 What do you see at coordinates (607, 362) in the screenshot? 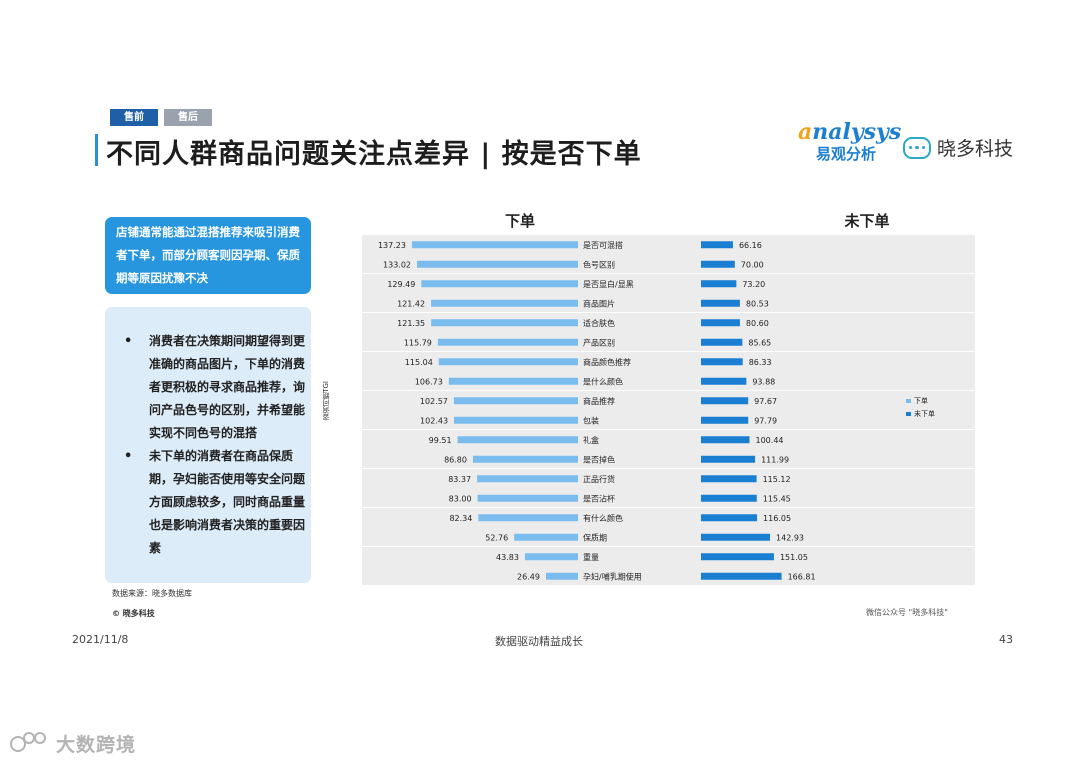
I see `category-label: 商品颜色推荐` at bounding box center [607, 362].